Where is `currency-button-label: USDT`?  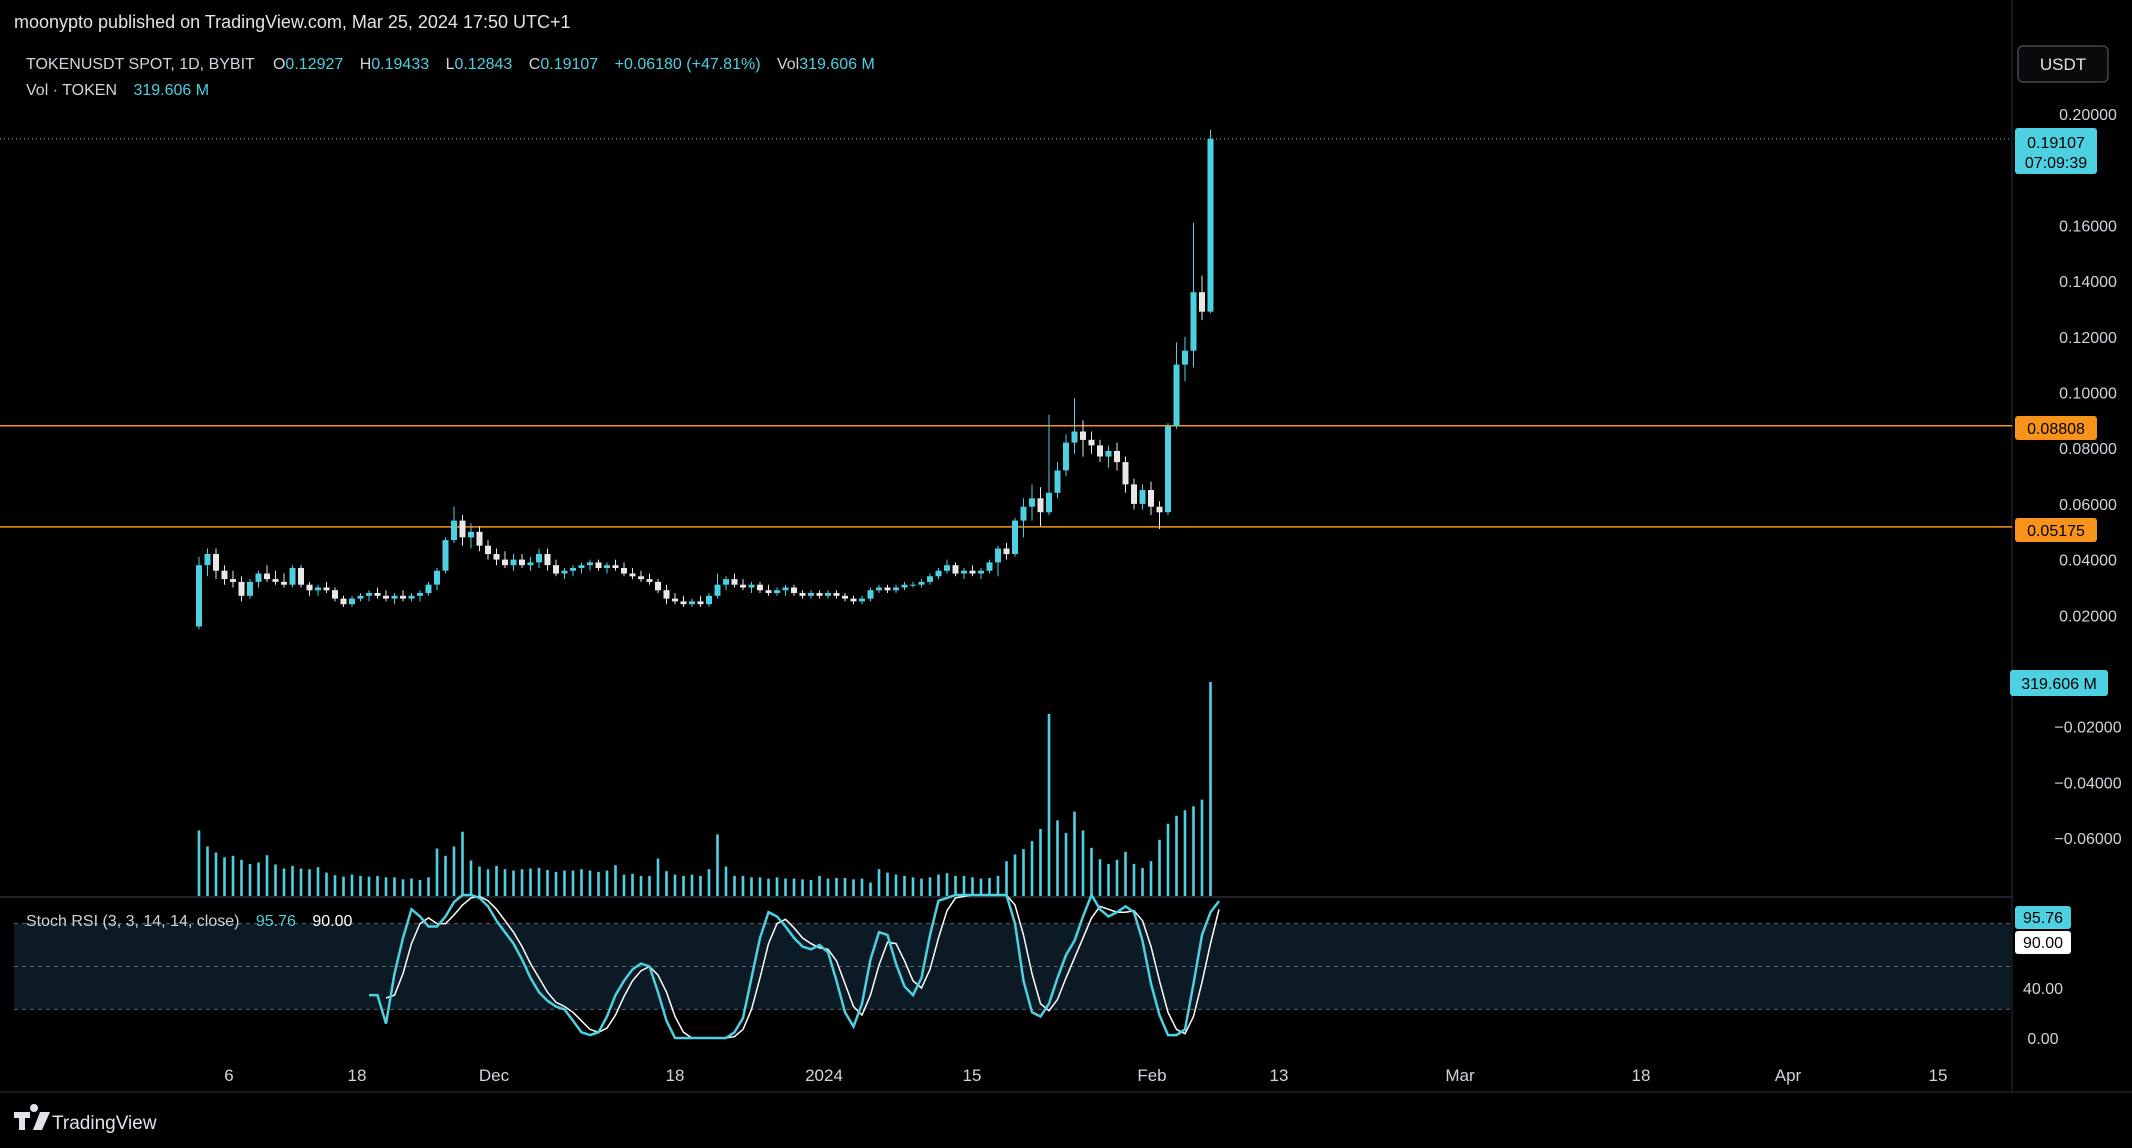
currency-button-label: USDT is located at coordinates (2063, 64).